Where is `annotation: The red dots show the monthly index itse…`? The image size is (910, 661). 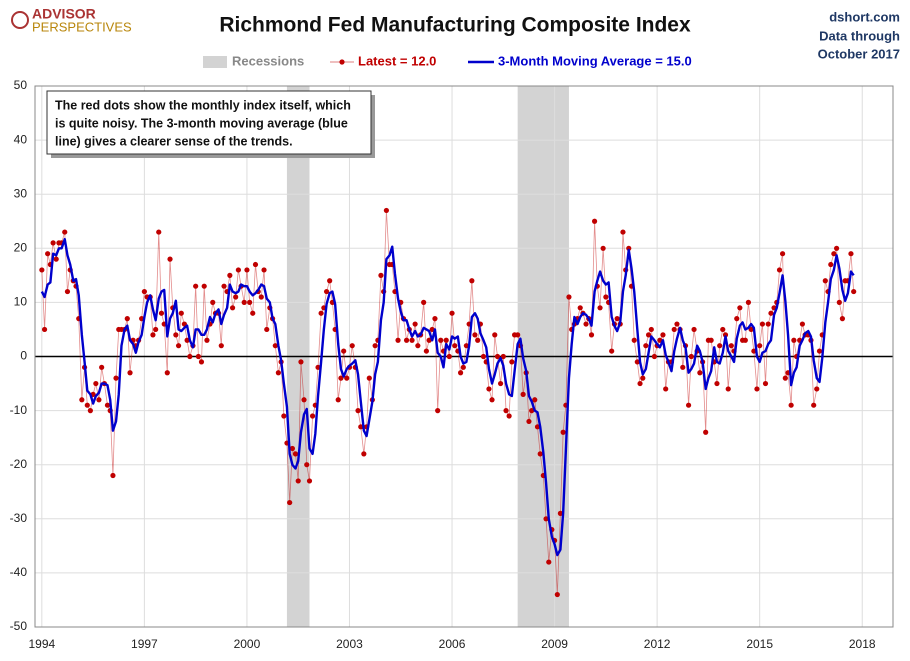
annotation: The red dots show the monthly index itse… is located at coordinates (210, 124).